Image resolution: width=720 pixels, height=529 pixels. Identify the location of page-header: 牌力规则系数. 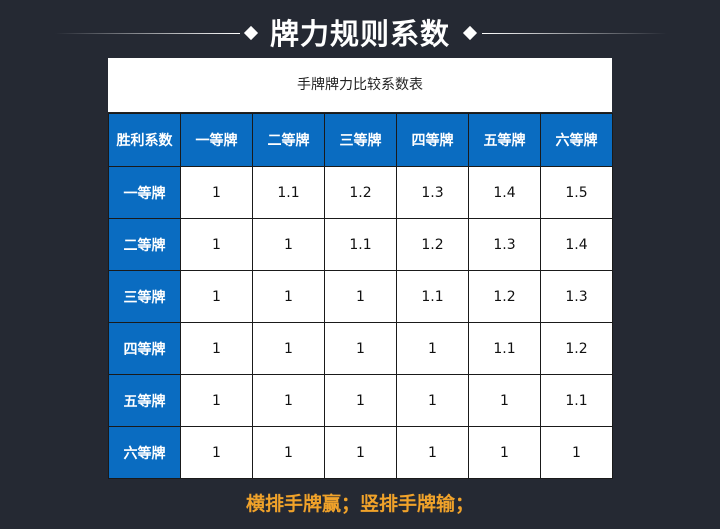
(360, 34).